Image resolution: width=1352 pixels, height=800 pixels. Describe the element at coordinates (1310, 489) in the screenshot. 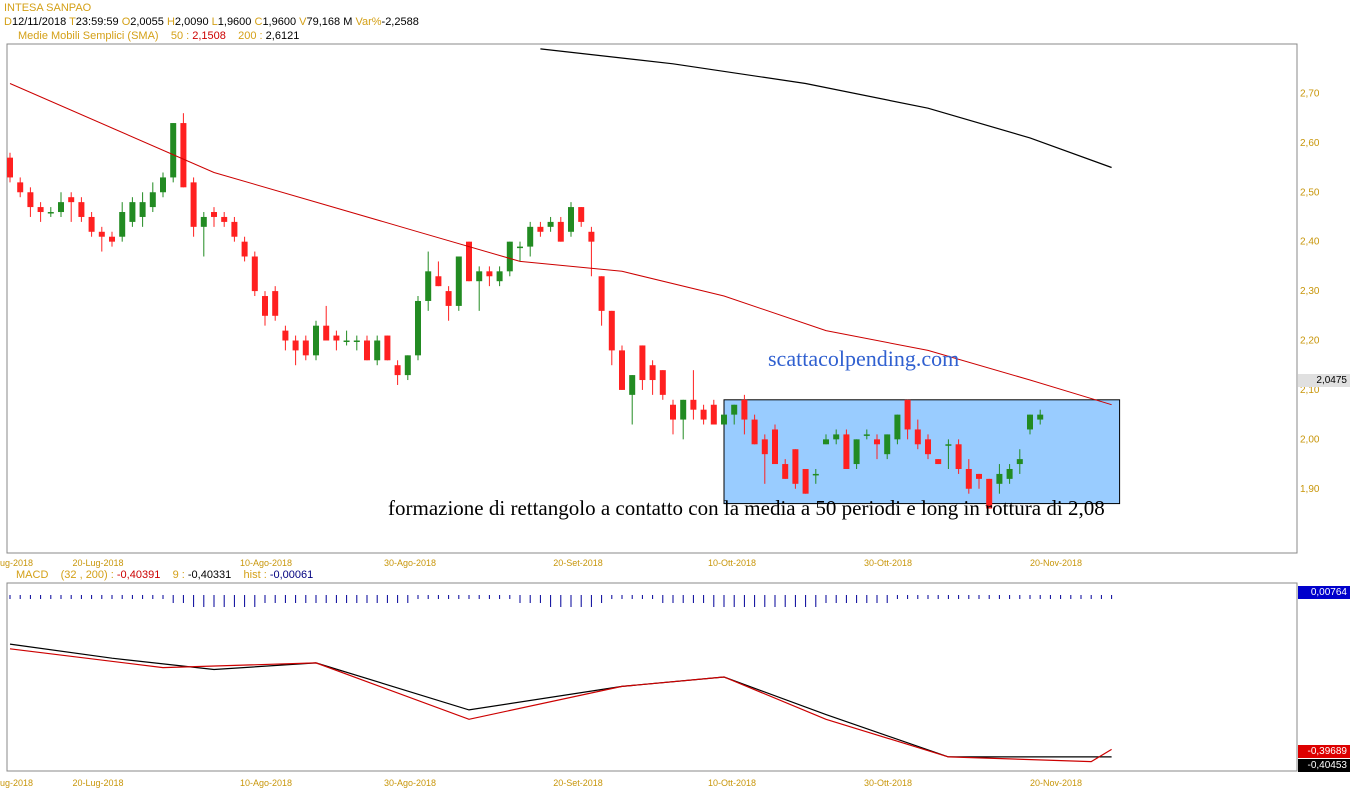

I see `y-tick-label: 1,90` at that location.